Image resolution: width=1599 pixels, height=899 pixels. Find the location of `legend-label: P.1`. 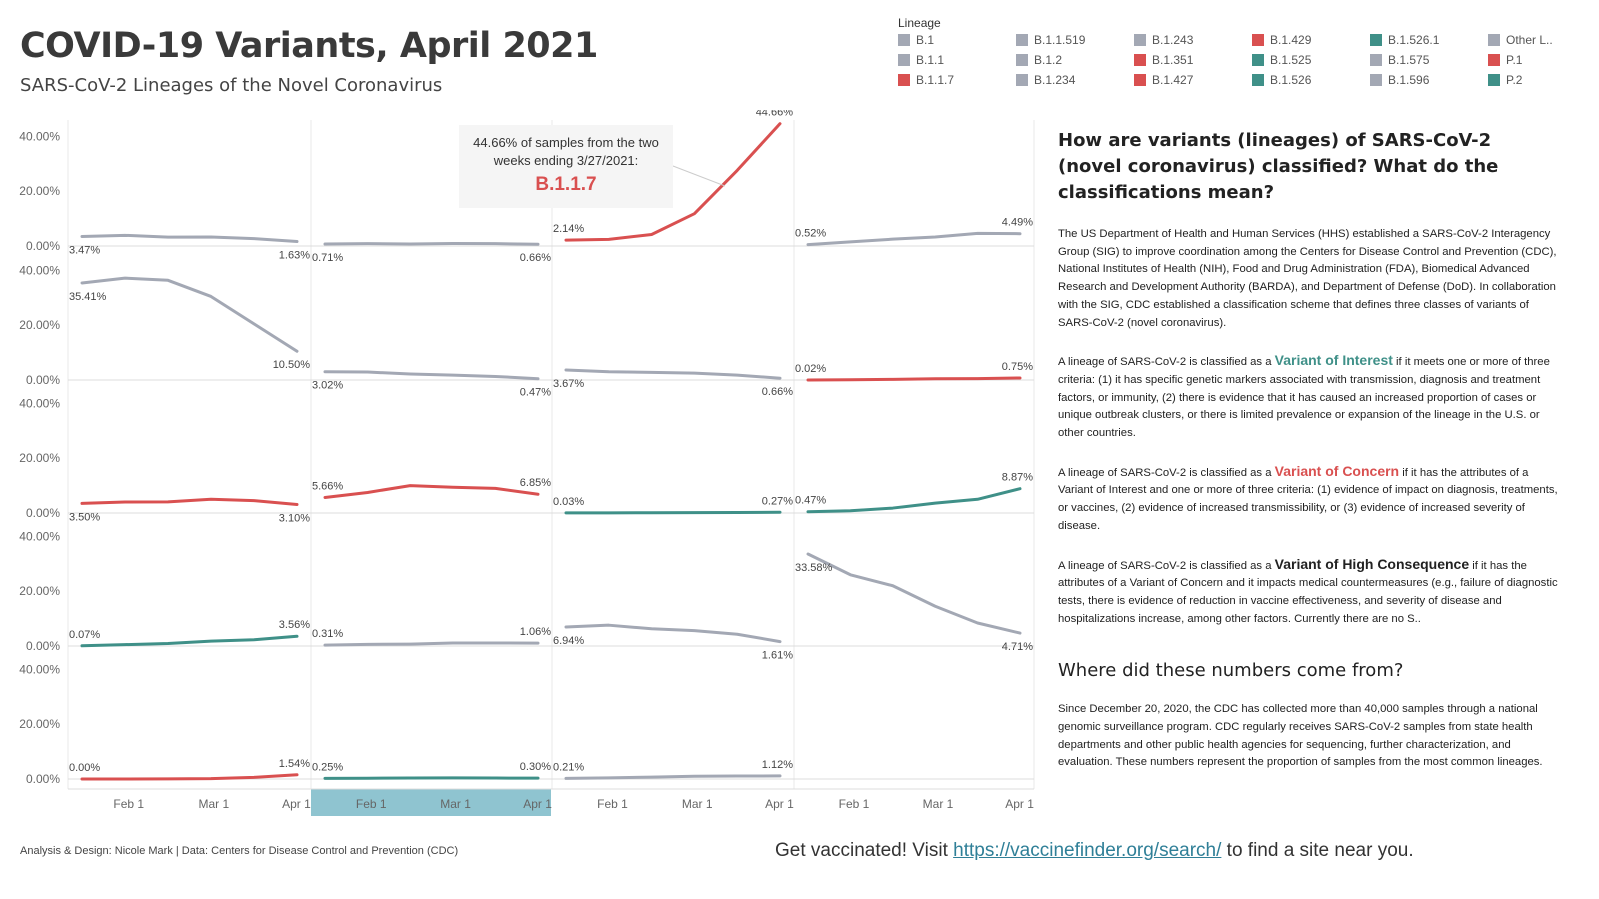

legend-label: P.1 is located at coordinates (1514, 60).